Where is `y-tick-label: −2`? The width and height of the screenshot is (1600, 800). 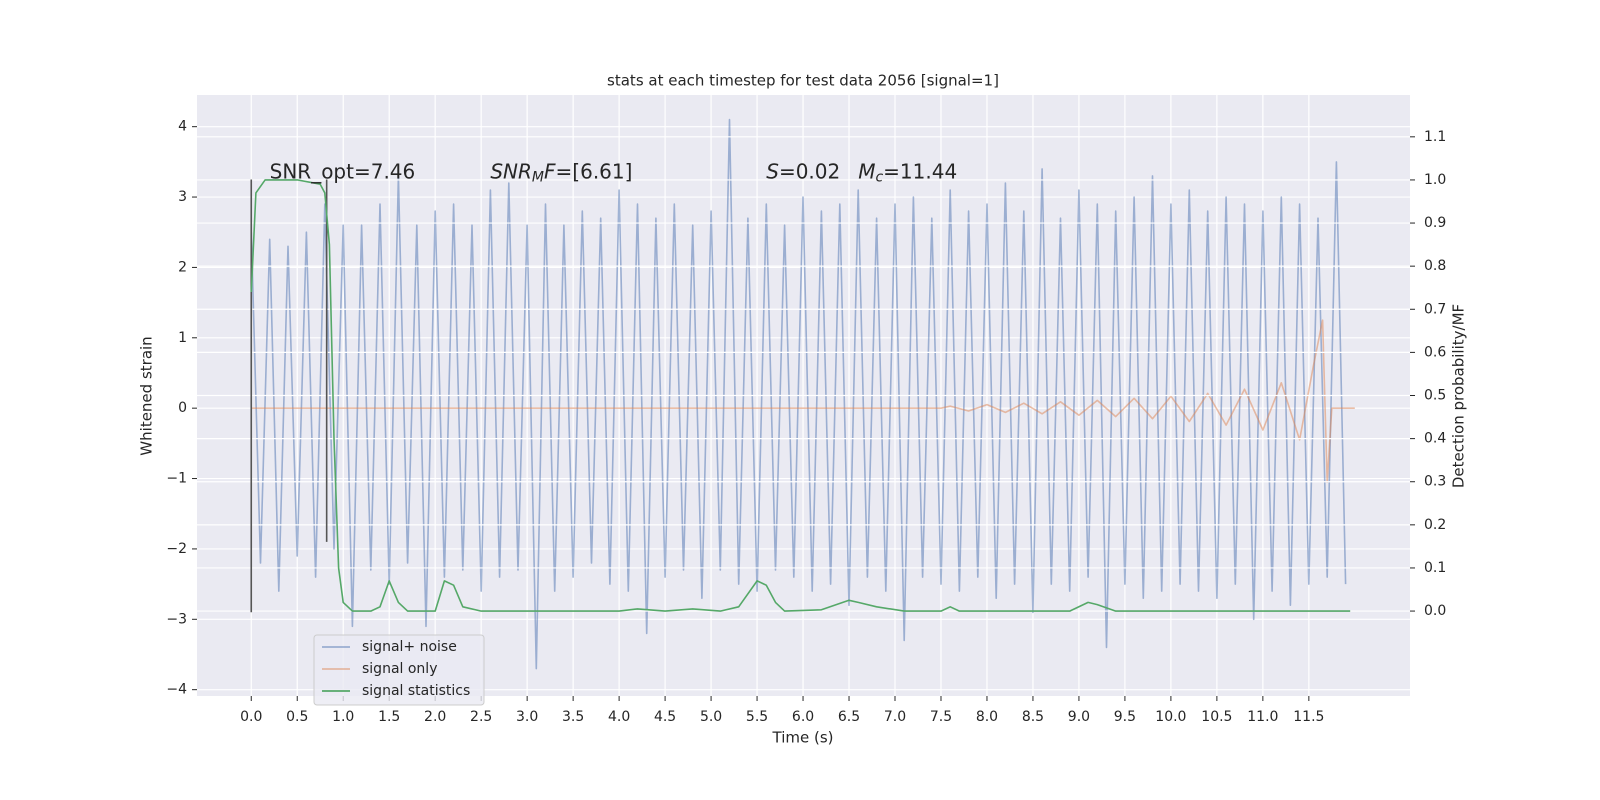 y-tick-label: −2 is located at coordinates (176, 549).